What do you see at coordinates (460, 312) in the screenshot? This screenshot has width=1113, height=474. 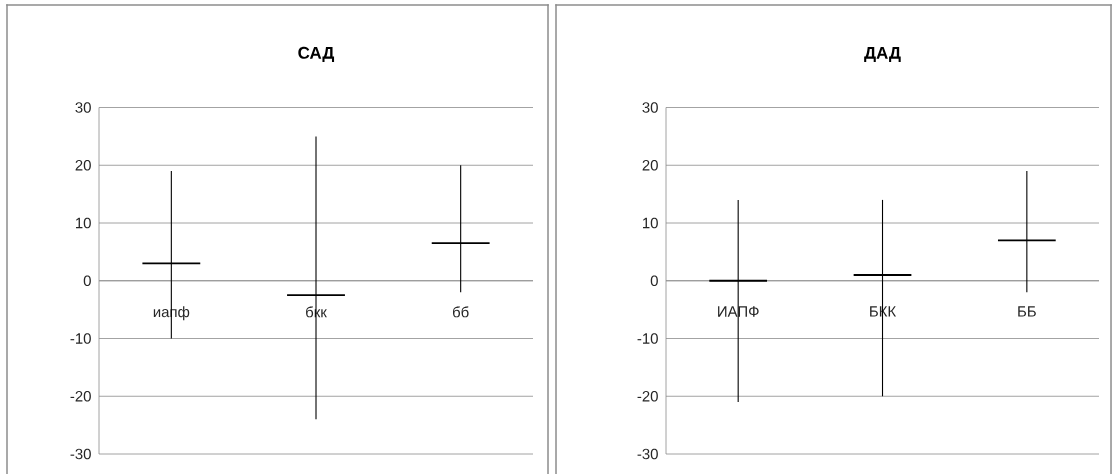 I see `x-tick-label: бб` at bounding box center [460, 312].